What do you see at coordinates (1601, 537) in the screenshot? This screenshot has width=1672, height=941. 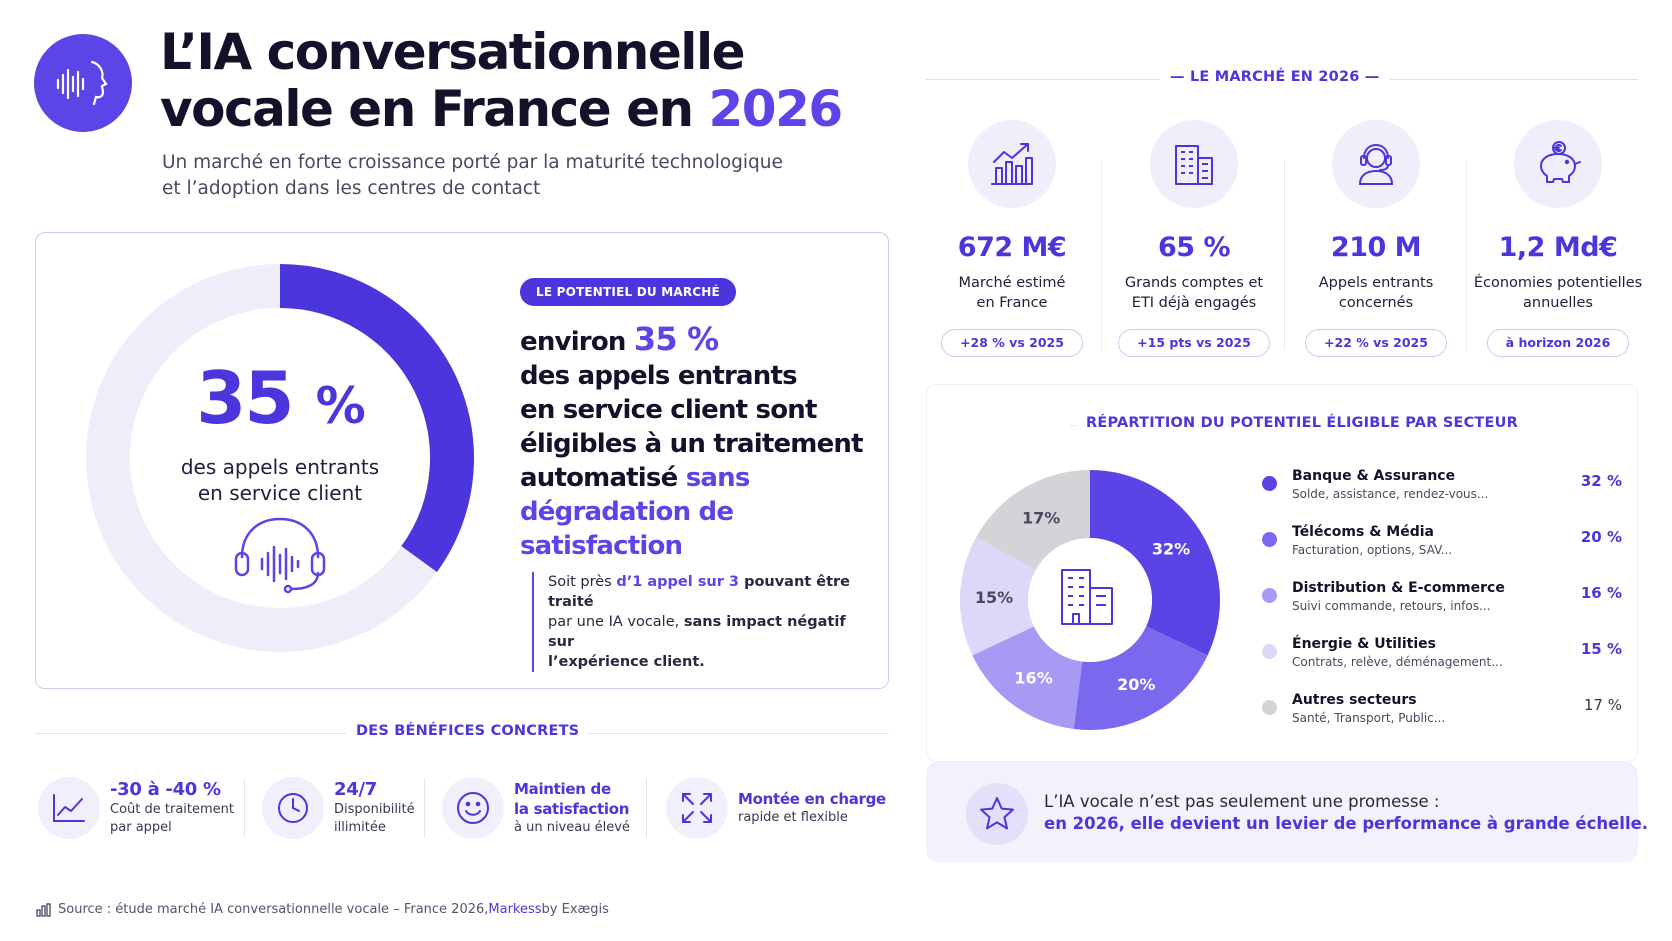 I see `legend-sector-value: 20 %` at bounding box center [1601, 537].